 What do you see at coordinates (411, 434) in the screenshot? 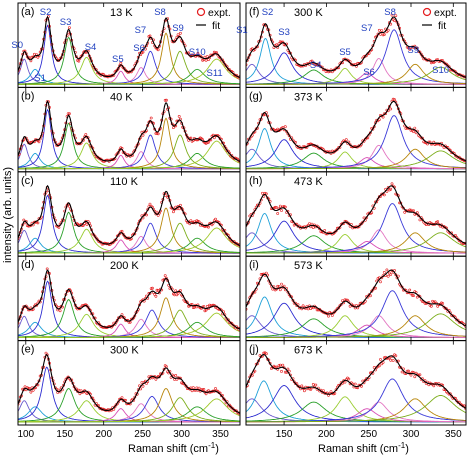
I see `panel-j-tick-label-300: 300` at bounding box center [411, 434].